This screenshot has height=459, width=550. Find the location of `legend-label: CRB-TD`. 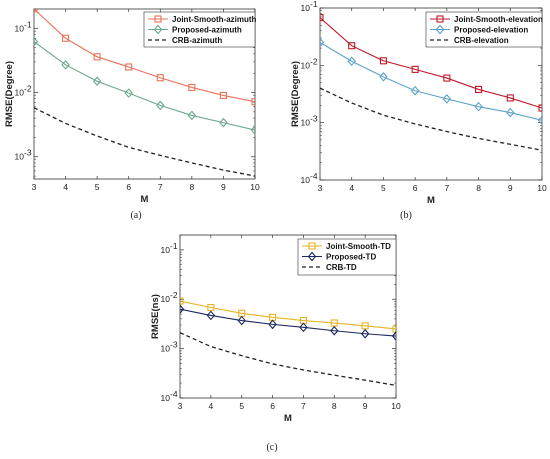

legend-label: CRB-TD is located at coordinates (341, 267).